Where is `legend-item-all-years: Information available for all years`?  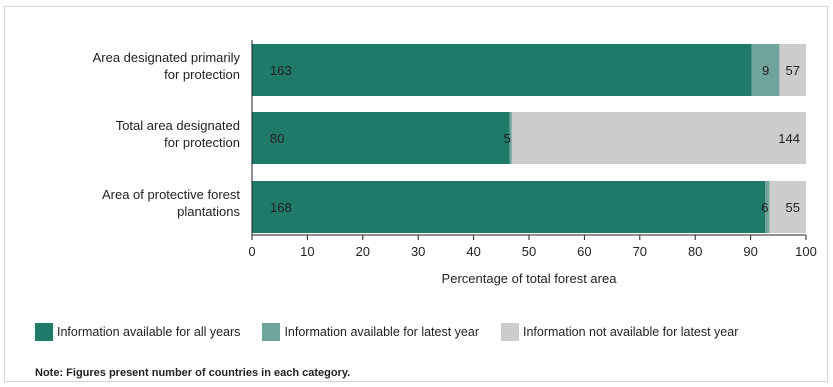 legend-item-all-years: Information available for all years is located at coordinates (137, 332).